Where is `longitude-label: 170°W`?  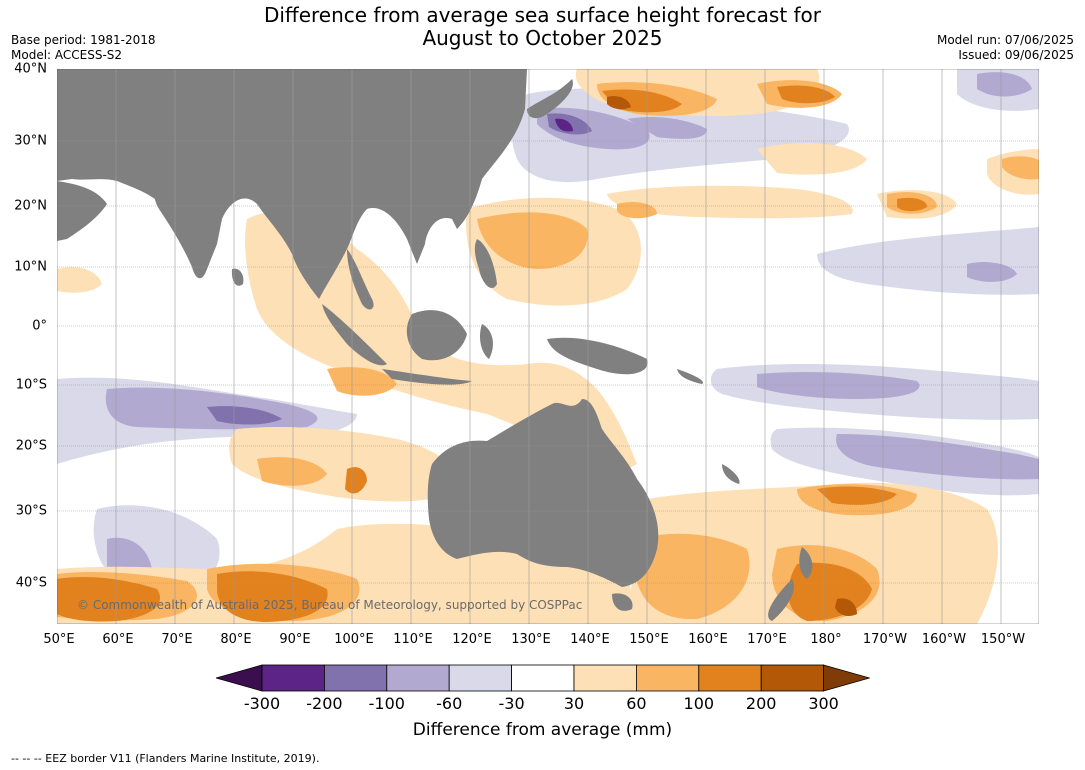 longitude-label: 170°W is located at coordinates (885, 639).